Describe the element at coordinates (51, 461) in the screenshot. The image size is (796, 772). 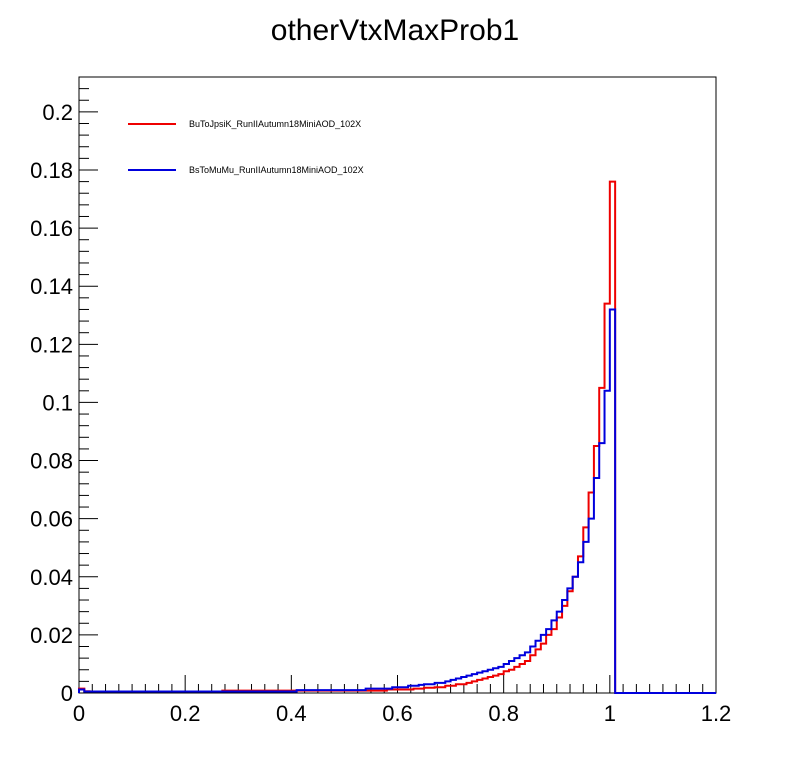
I see `y-tick-label: 0.08` at that location.